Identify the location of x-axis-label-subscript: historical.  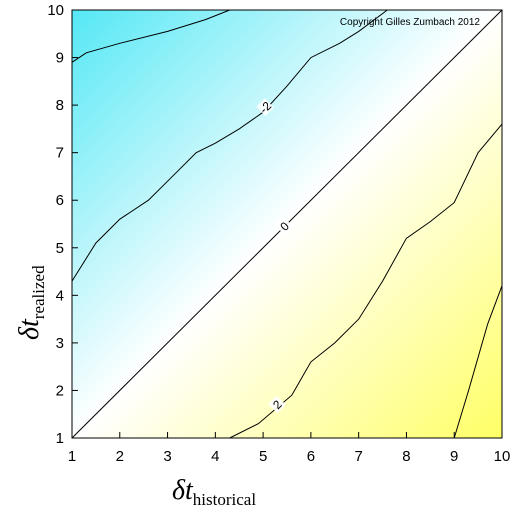
(225, 499).